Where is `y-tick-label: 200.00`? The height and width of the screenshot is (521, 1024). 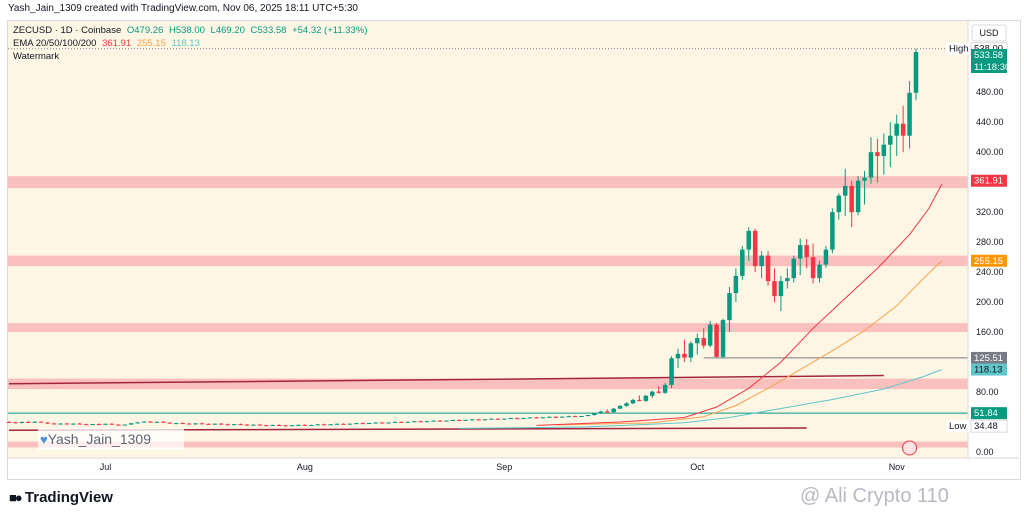
y-tick-label: 200.00 is located at coordinates (990, 302).